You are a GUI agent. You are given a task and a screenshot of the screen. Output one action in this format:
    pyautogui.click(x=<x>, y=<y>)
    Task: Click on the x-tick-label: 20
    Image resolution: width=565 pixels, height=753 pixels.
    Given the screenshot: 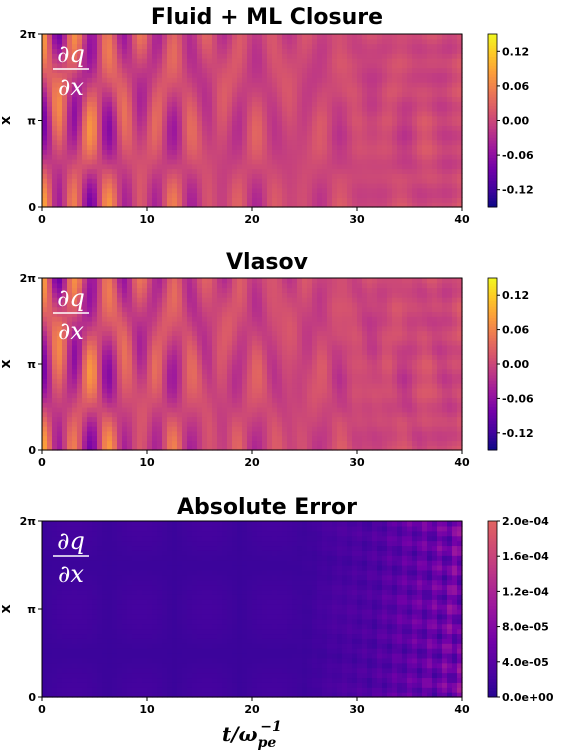 What is the action you would take?
    pyautogui.click(x=252, y=219)
    